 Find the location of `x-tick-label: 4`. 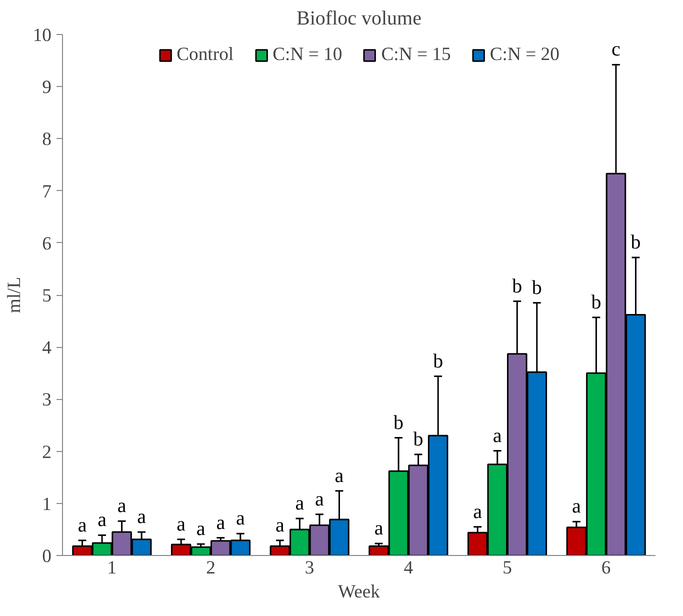

x-tick-label: 4 is located at coordinates (409, 568).